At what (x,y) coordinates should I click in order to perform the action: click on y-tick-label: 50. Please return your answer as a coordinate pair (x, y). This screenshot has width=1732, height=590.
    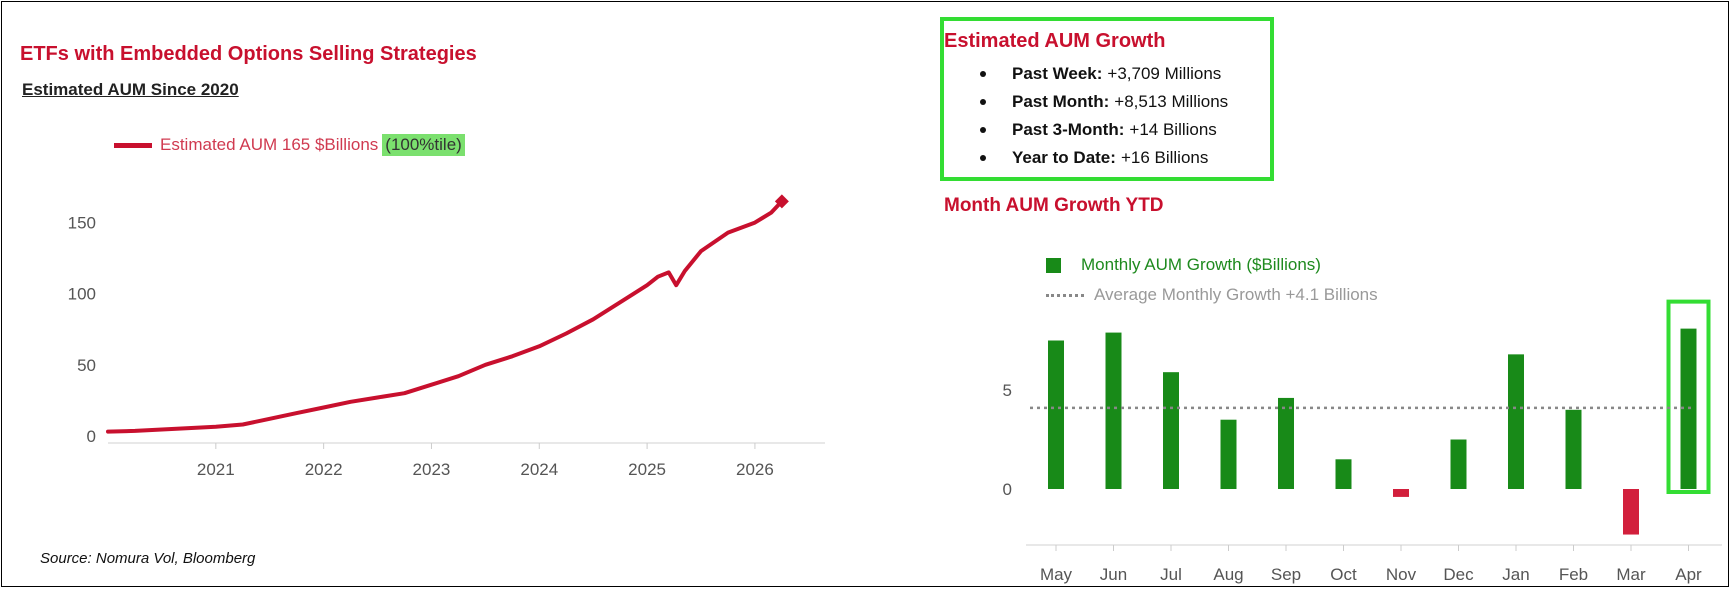
    Looking at the image, I should click on (86, 365).